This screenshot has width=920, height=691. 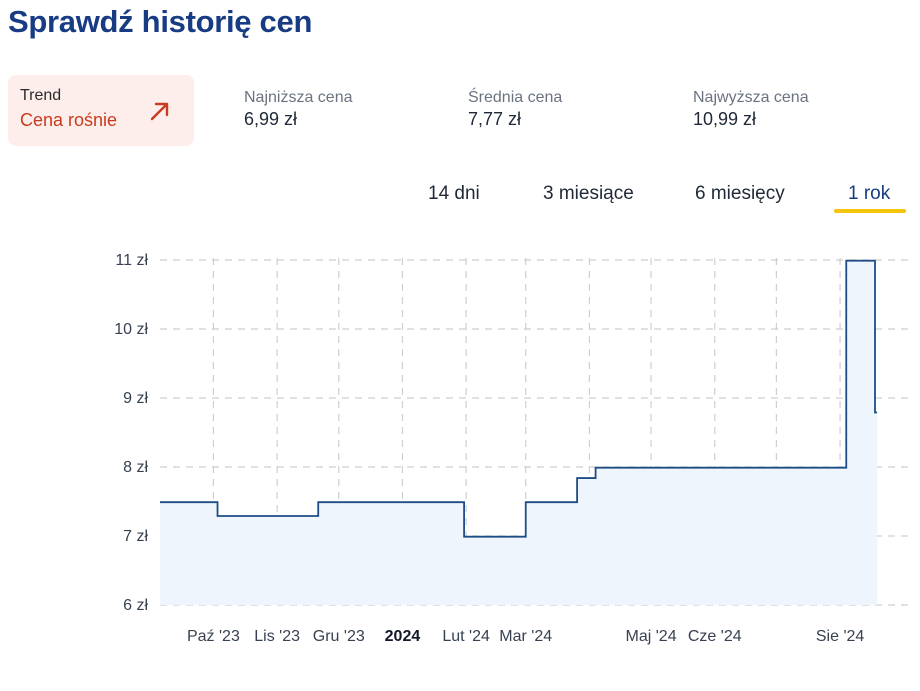 What do you see at coordinates (339, 636) in the screenshot?
I see `x-tick-label: Gru '23` at bounding box center [339, 636].